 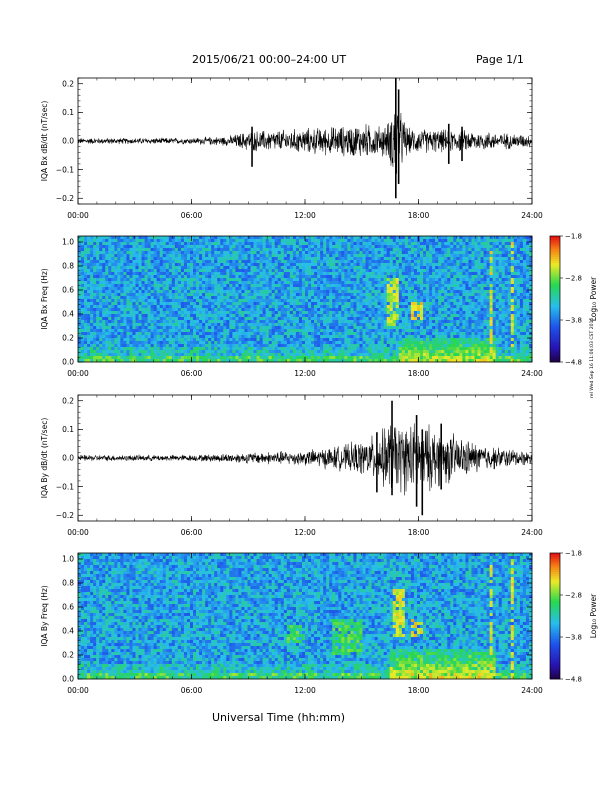 What do you see at coordinates (68, 631) in the screenshot?
I see `by-spec-ytick-label: 0.4` at bounding box center [68, 631].